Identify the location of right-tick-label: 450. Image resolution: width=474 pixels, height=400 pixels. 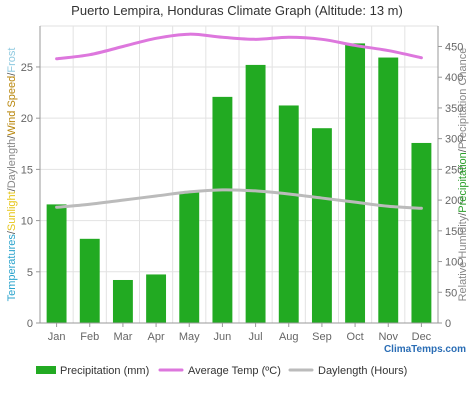
(454, 47).